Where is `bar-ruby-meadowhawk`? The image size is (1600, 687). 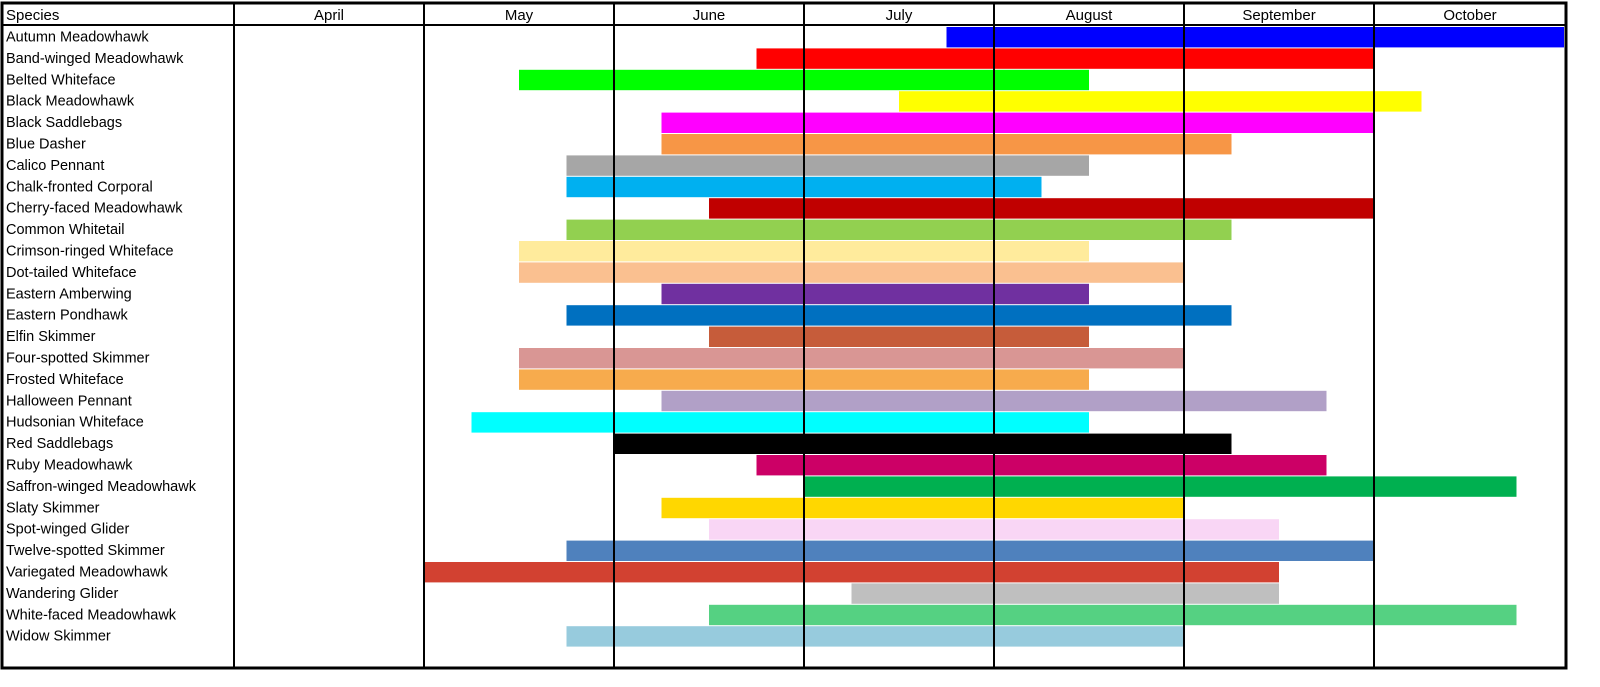 bar-ruby-meadowhawk is located at coordinates (1041, 465).